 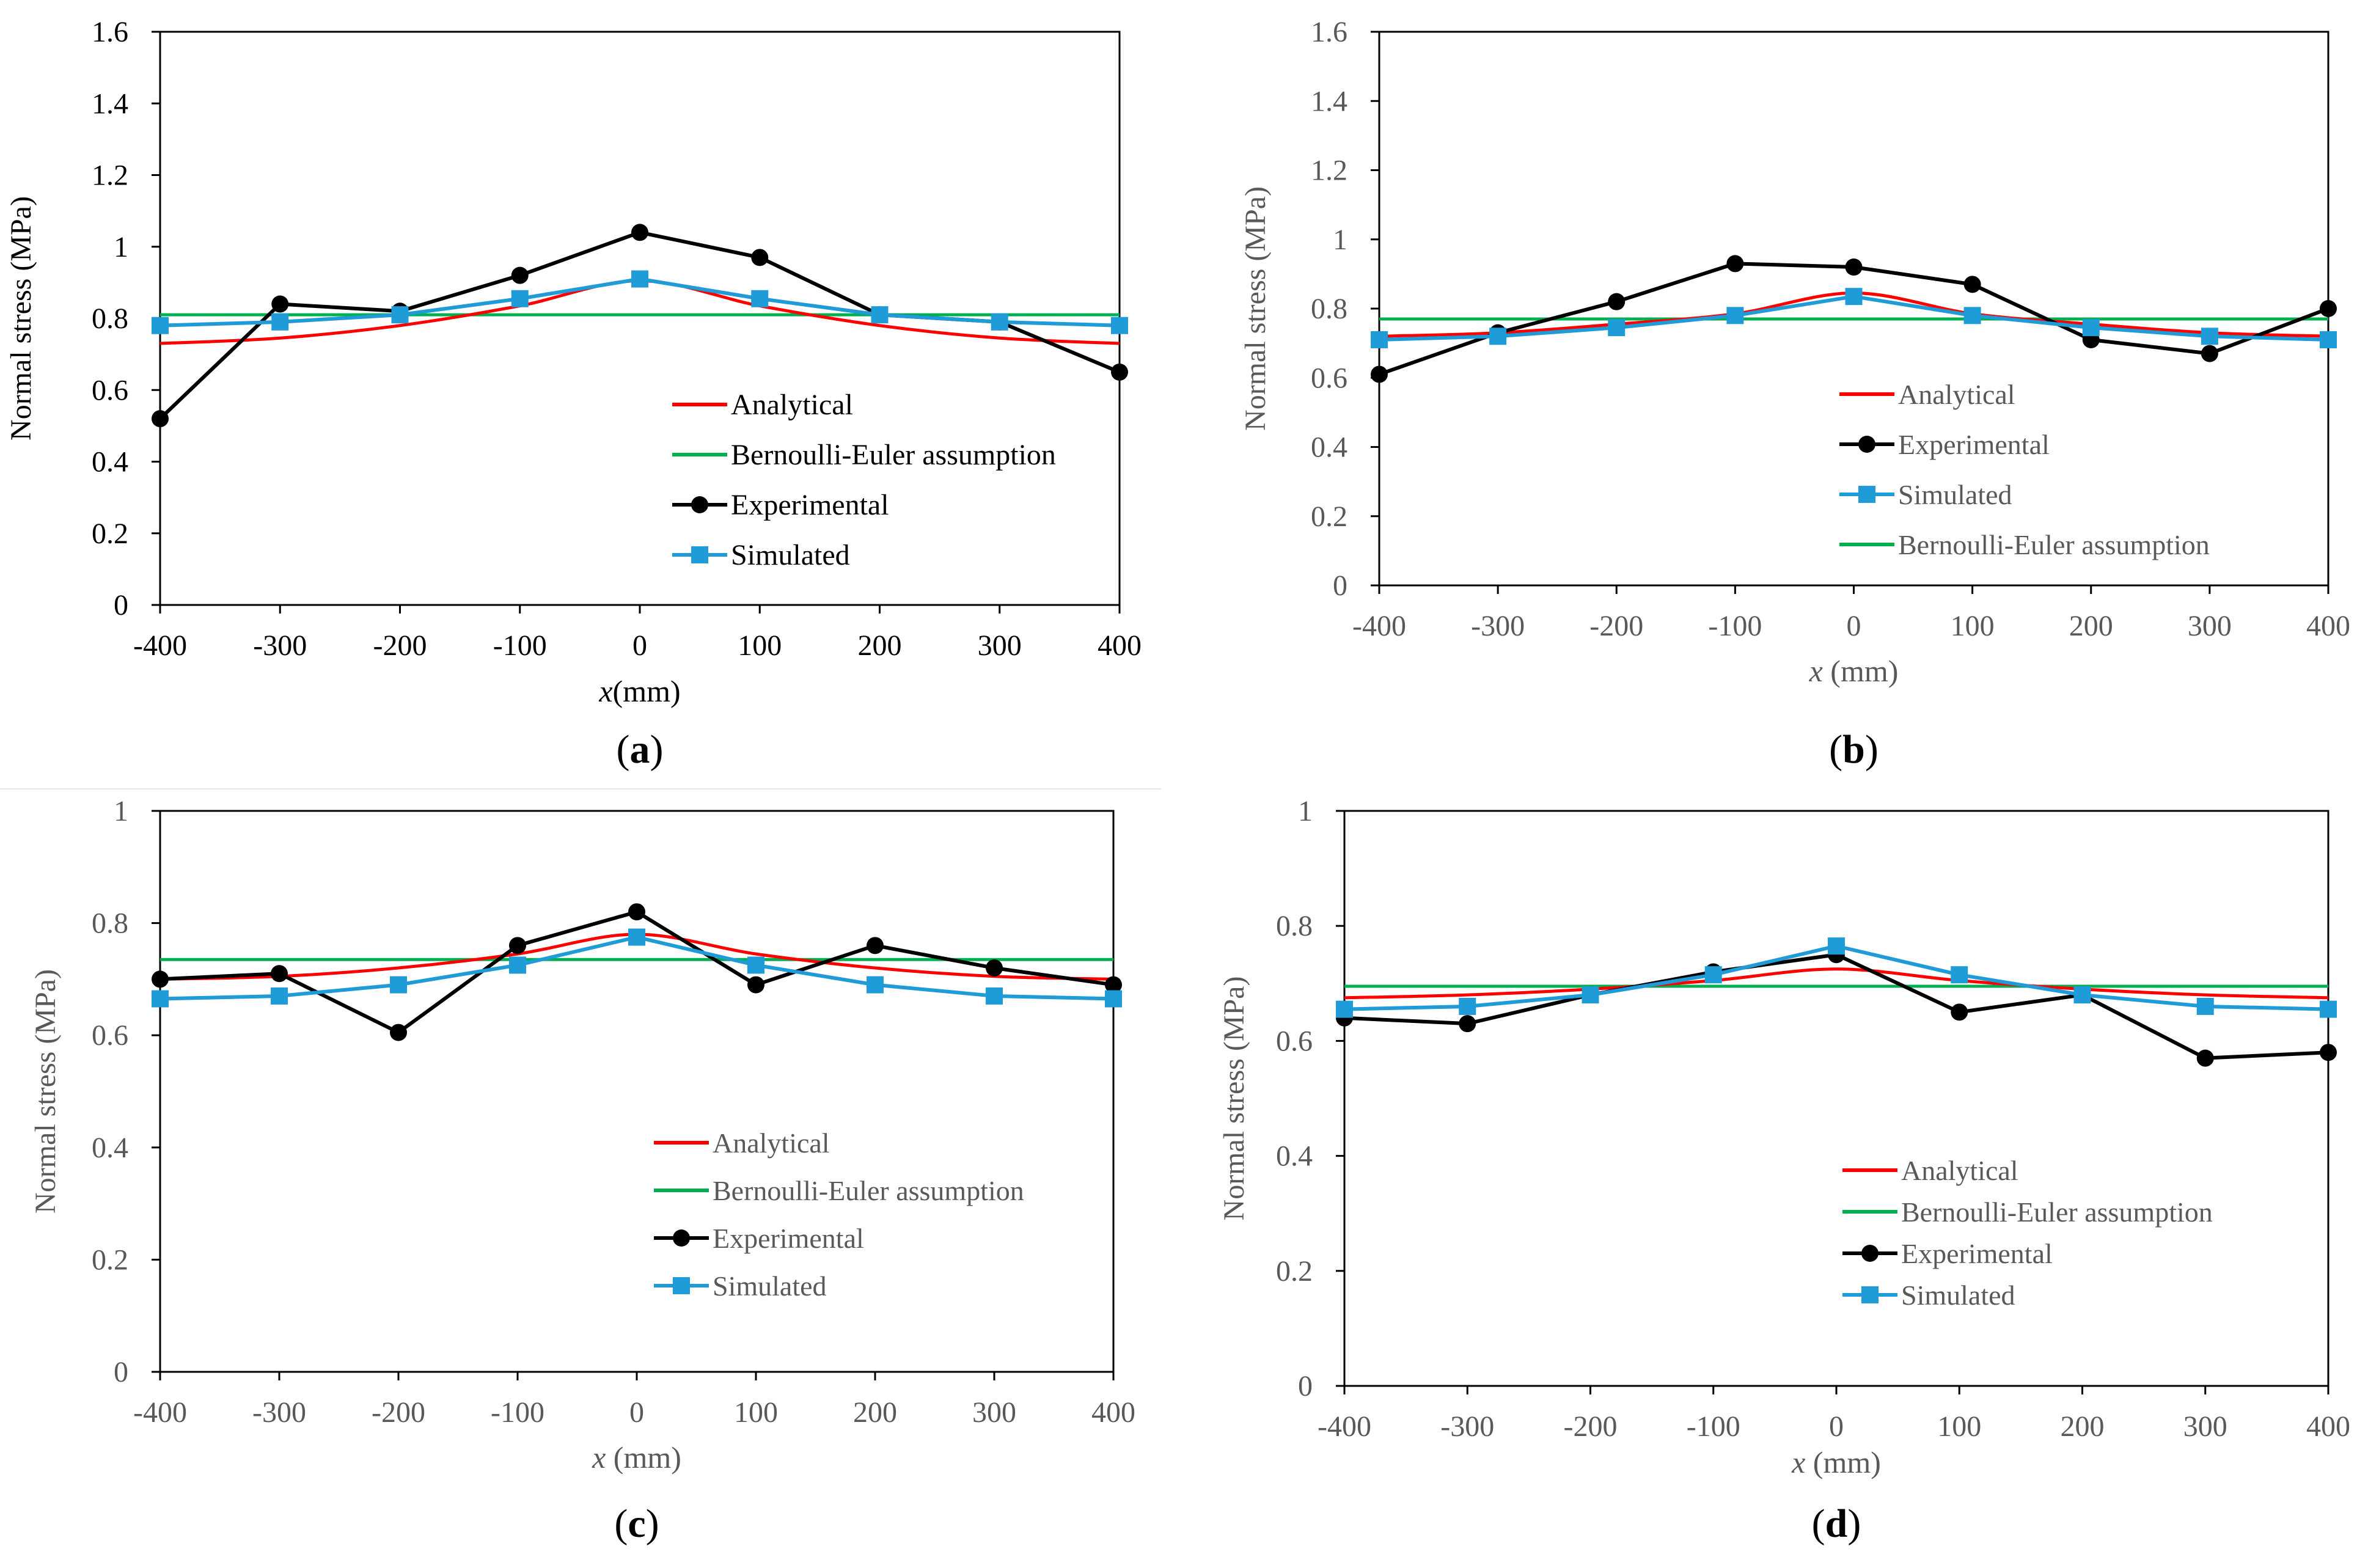 What do you see at coordinates (580, 788) in the screenshot?
I see `panel-separator` at bounding box center [580, 788].